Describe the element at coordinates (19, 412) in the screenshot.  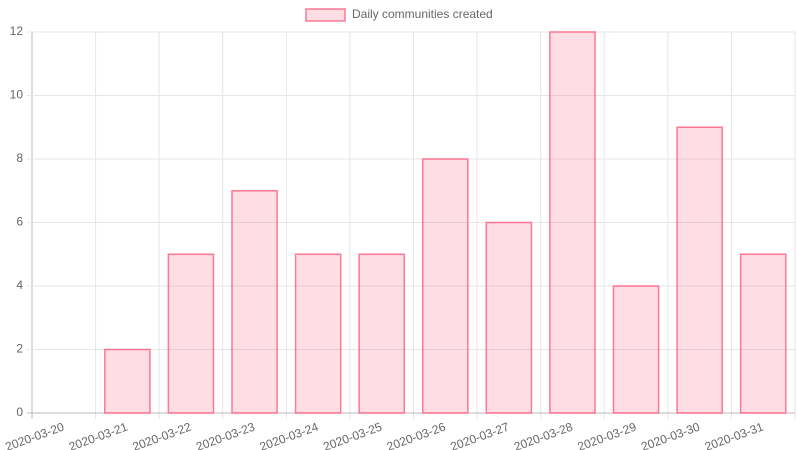
I see `y-tick-label: 0` at that location.